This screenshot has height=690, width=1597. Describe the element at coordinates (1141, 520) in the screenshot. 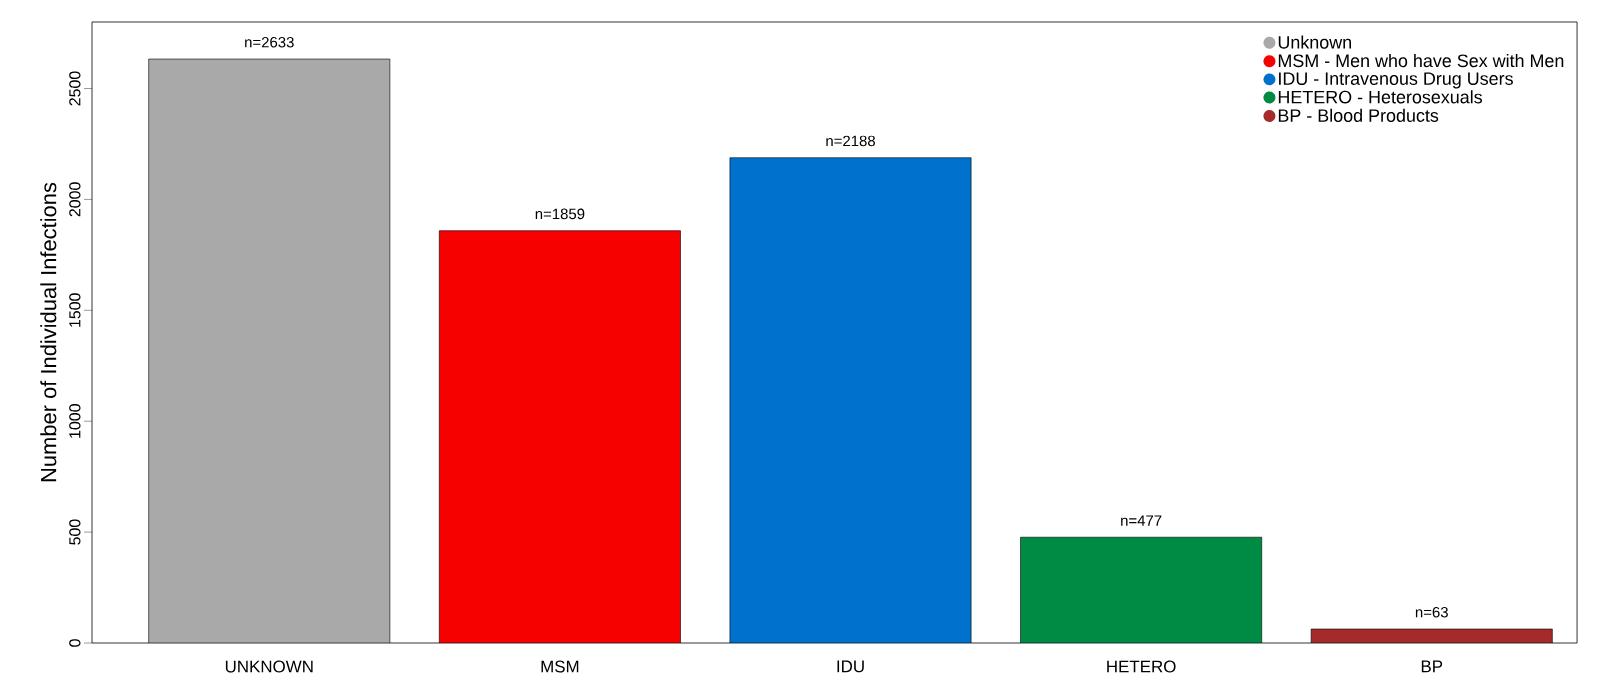

I see `data-label: n=477` at that location.